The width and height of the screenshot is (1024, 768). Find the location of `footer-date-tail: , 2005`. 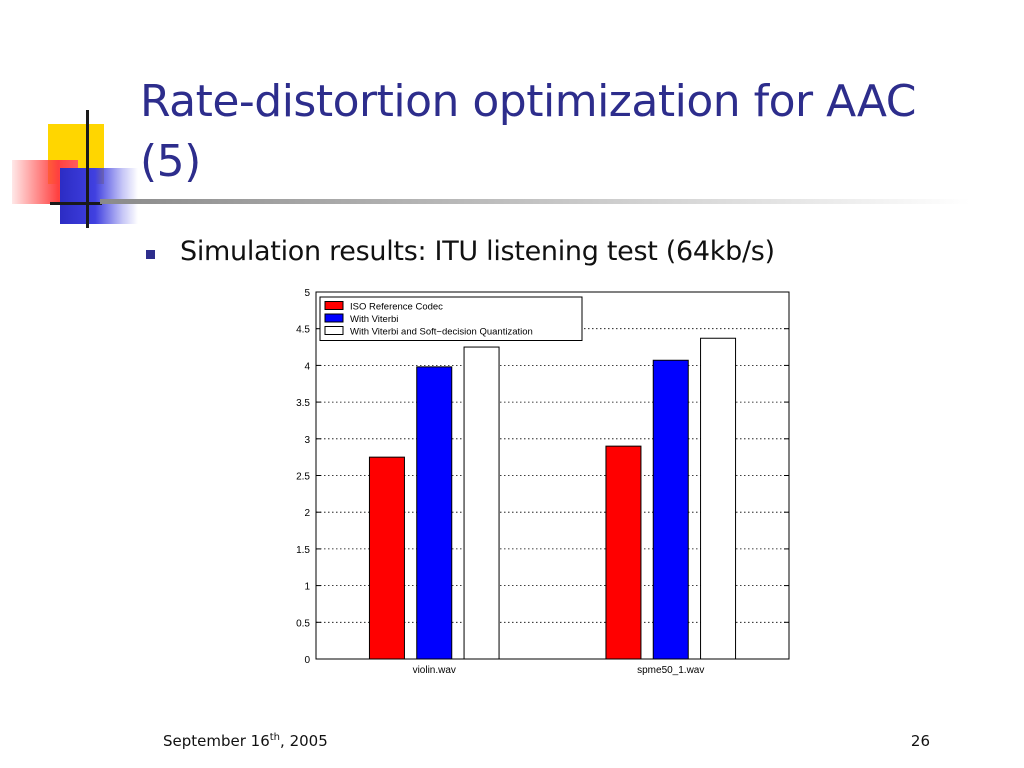

footer-date-tail: , 2005 is located at coordinates (304, 741).